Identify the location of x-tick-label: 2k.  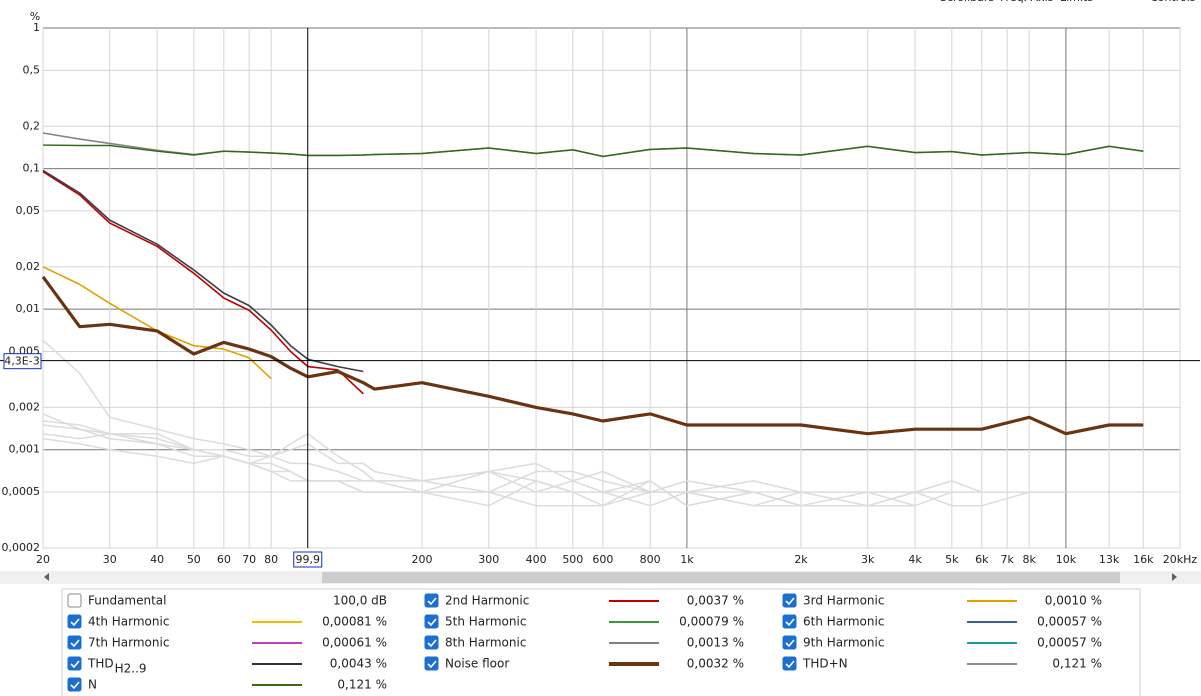
(801, 559).